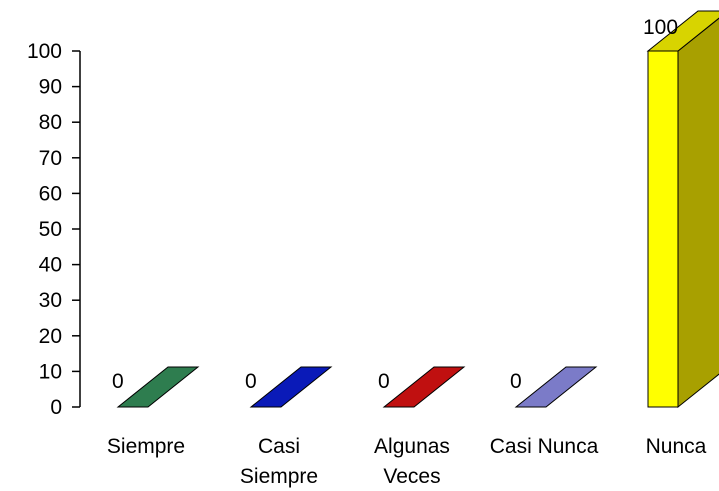  What do you see at coordinates (698, 213) in the screenshot?
I see `bar-side` at bounding box center [698, 213].